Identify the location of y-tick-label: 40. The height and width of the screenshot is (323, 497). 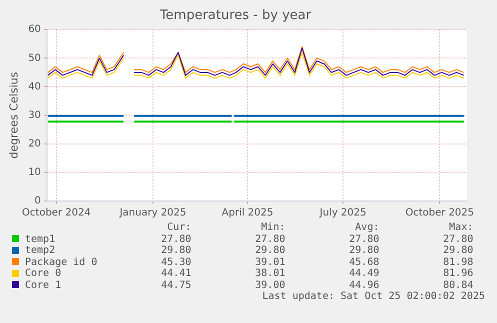
(34, 86).